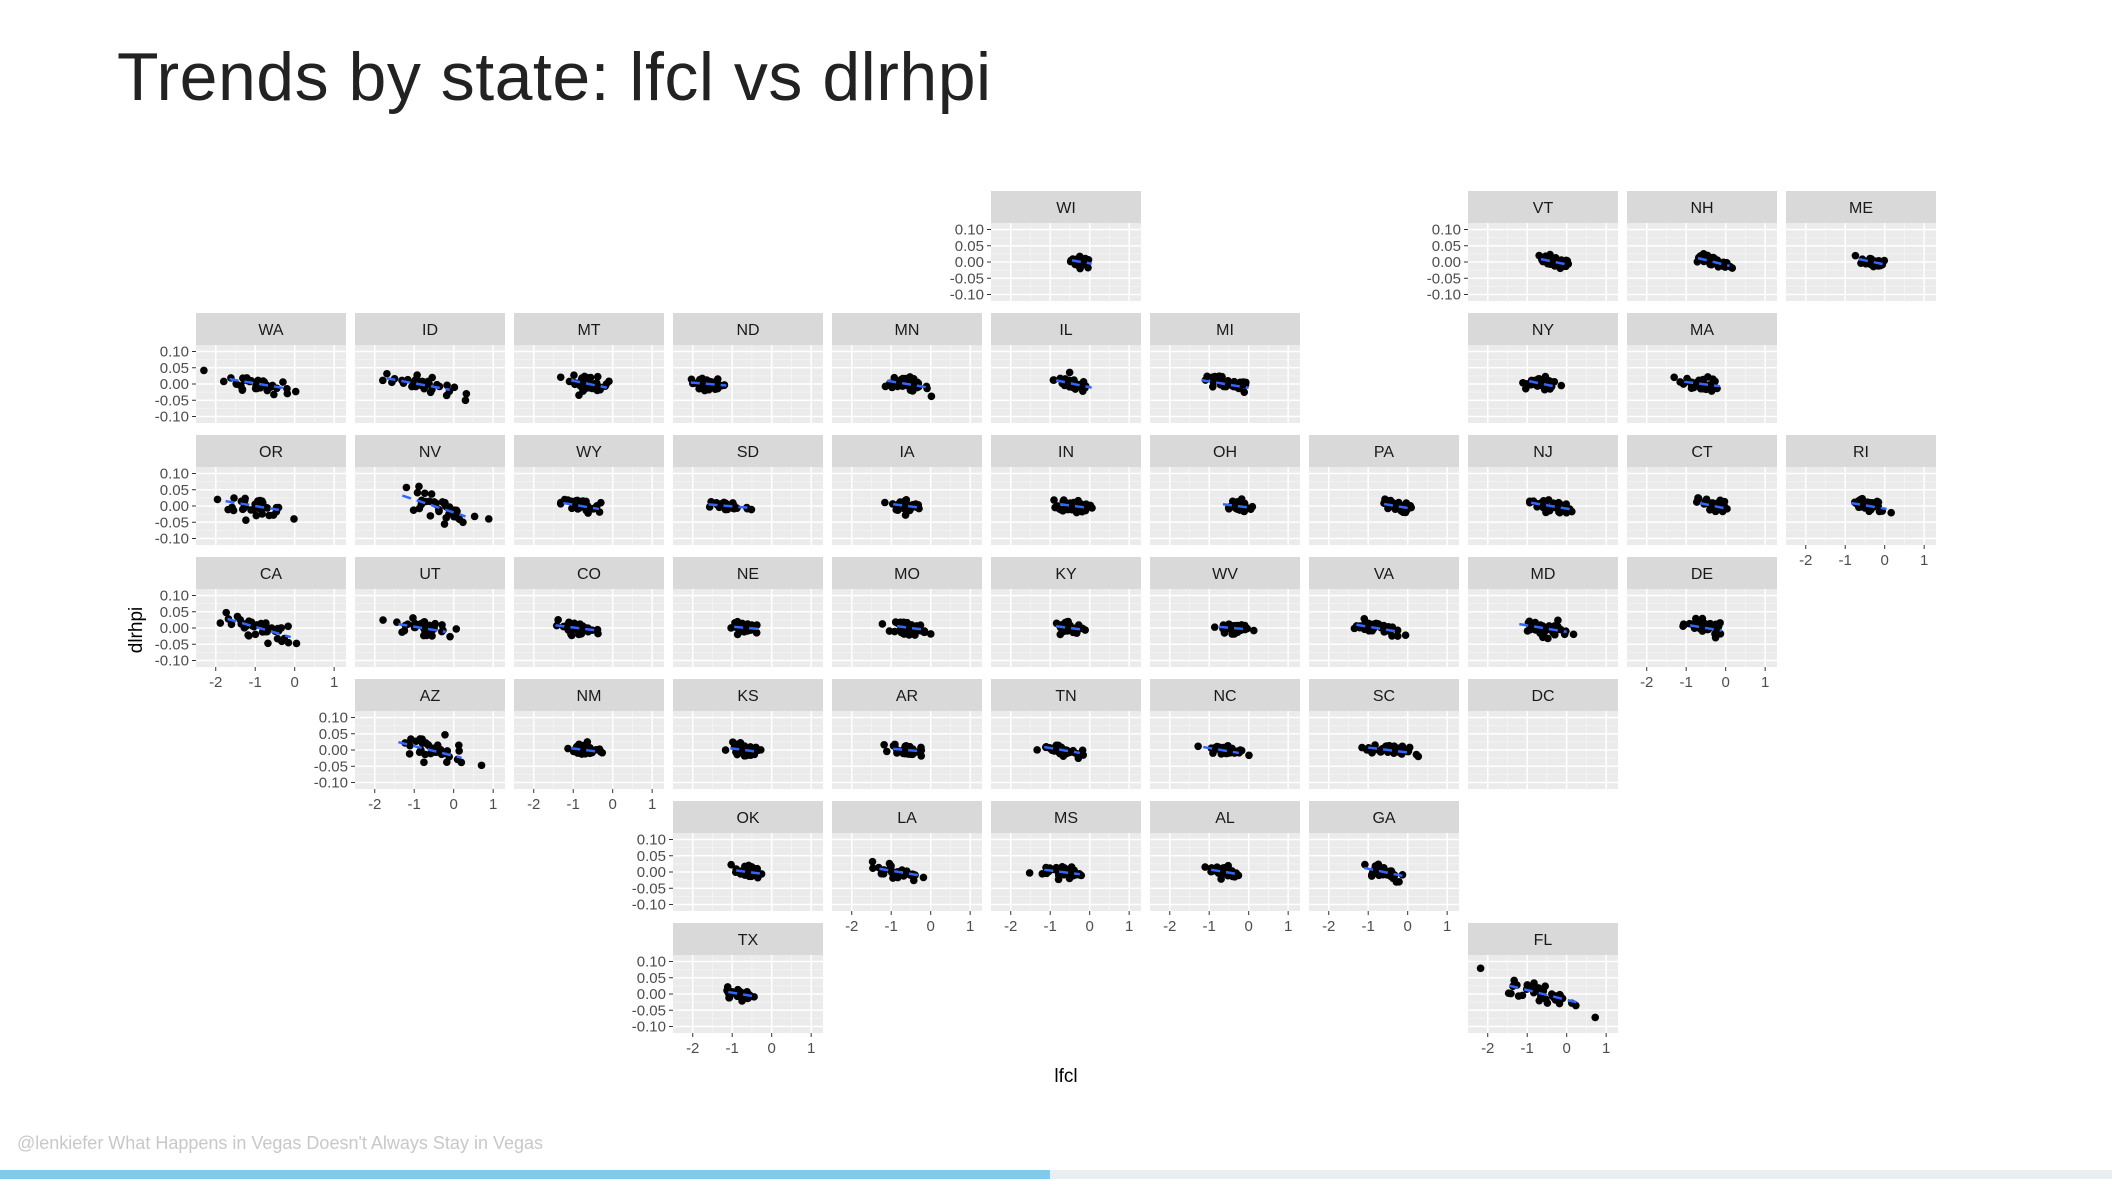 This screenshot has width=2112, height=1181. I want to click on facet-strip-label: KY, so click(1066, 574).